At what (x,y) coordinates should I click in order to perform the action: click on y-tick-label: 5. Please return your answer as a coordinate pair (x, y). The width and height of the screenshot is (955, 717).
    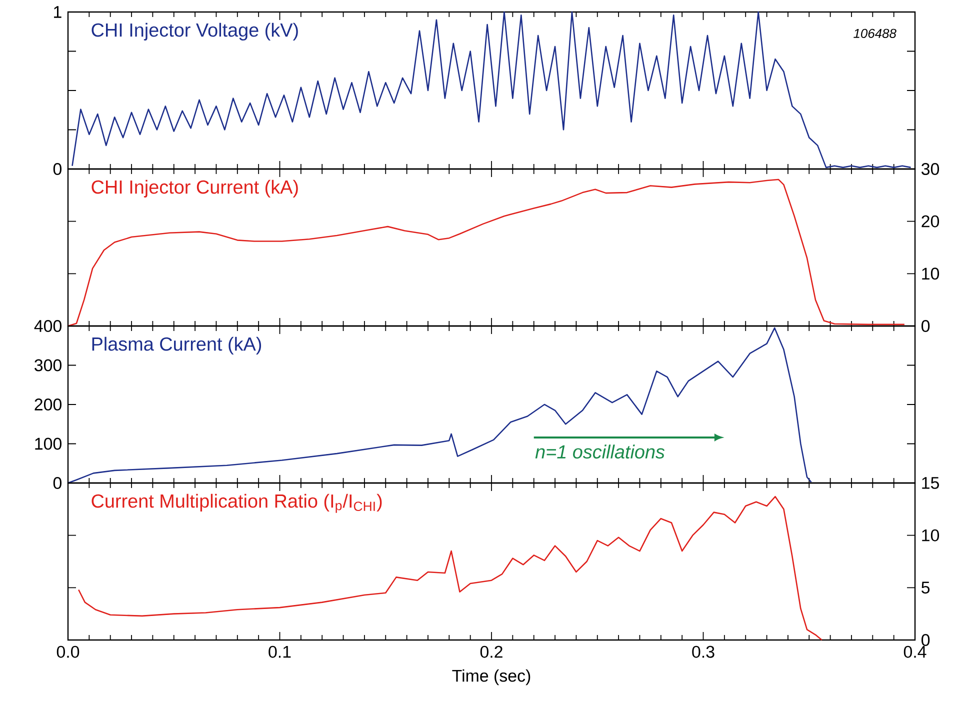
    Looking at the image, I should click on (926, 588).